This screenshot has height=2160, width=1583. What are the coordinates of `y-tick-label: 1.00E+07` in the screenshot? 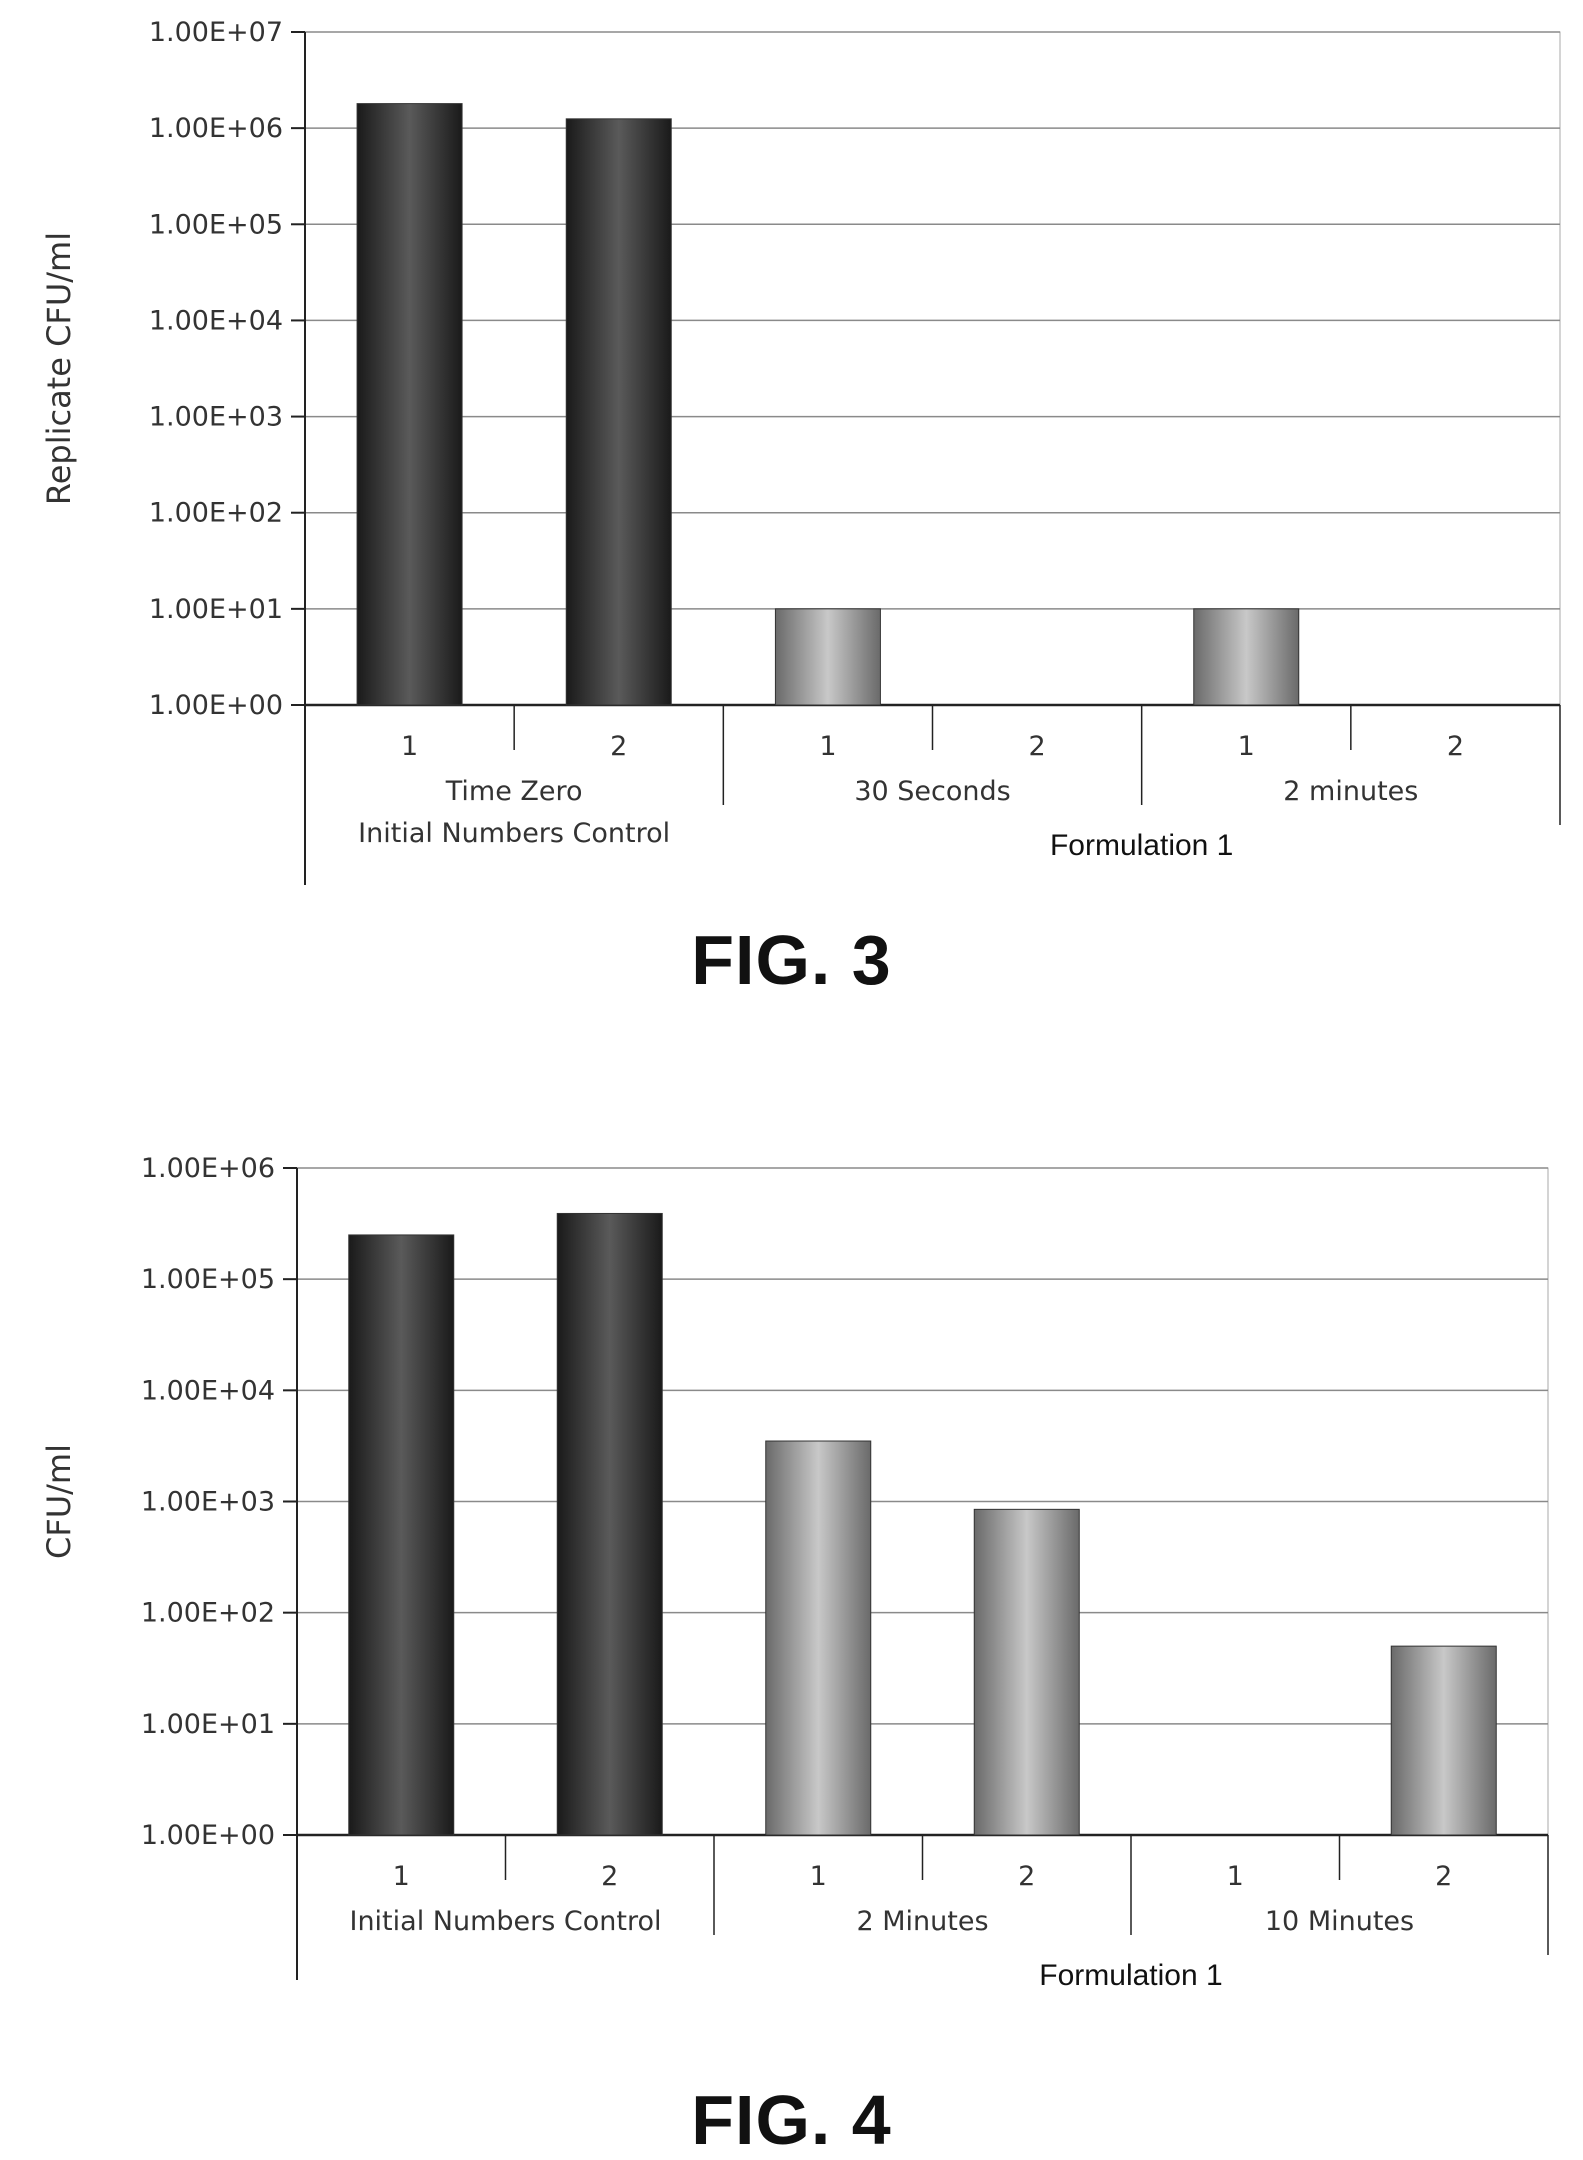 It's located at (216, 32).